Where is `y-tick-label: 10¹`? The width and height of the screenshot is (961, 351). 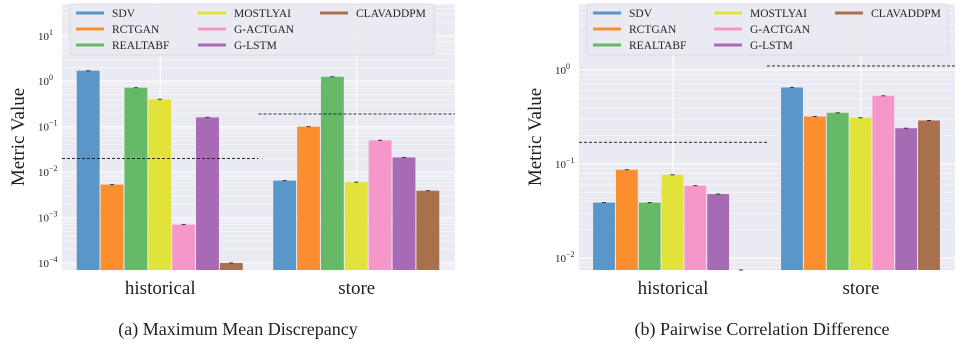
y-tick-label: 10¹ is located at coordinates (45, 35).